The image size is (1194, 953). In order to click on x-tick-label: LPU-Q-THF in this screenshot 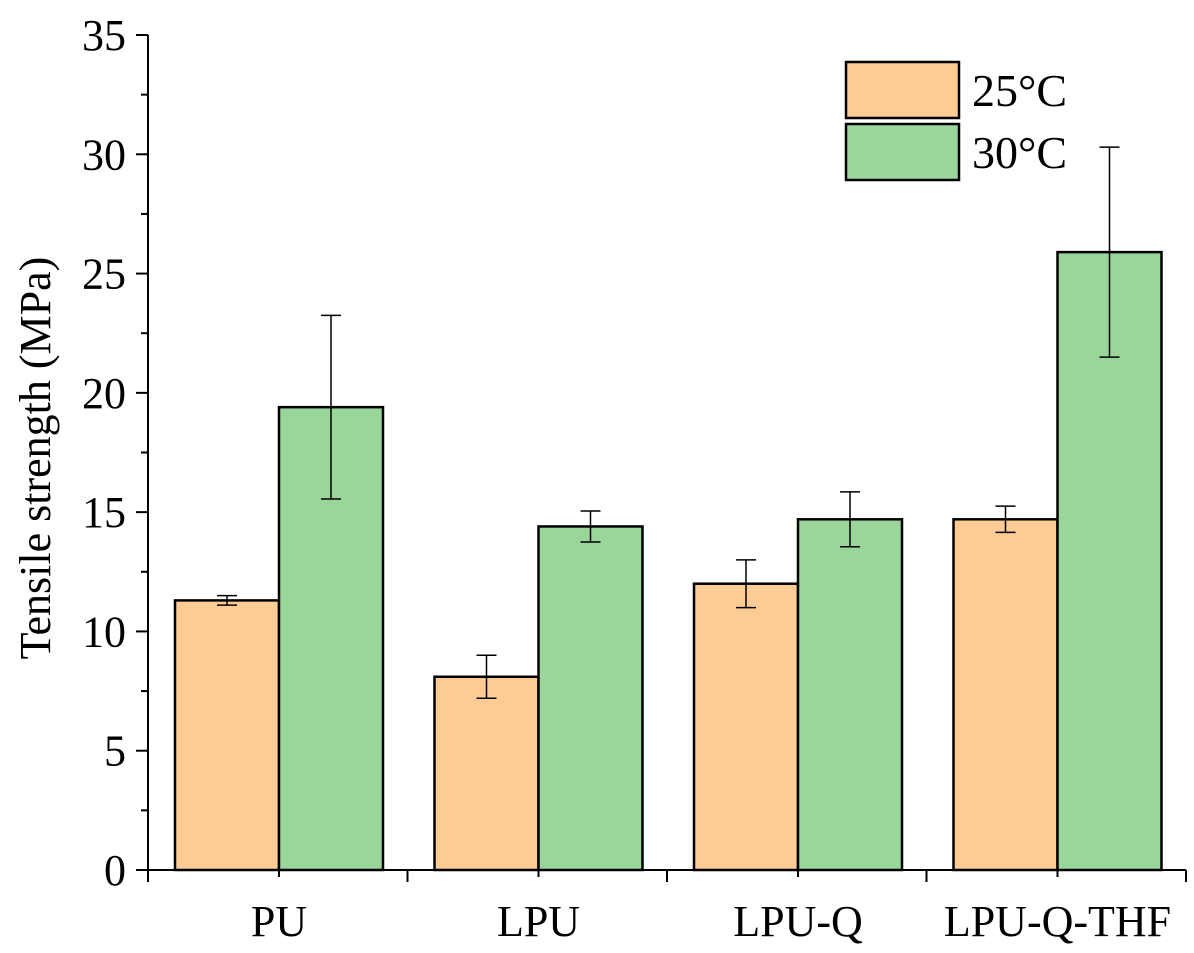, I will do `click(1057, 921)`.